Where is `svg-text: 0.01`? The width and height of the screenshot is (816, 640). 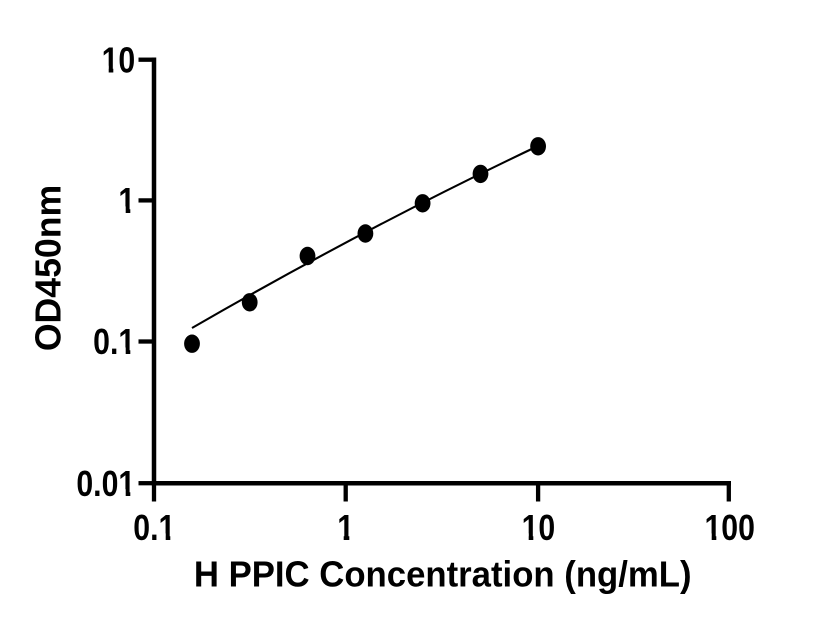 svg-text: 0.01 is located at coordinates (105, 484).